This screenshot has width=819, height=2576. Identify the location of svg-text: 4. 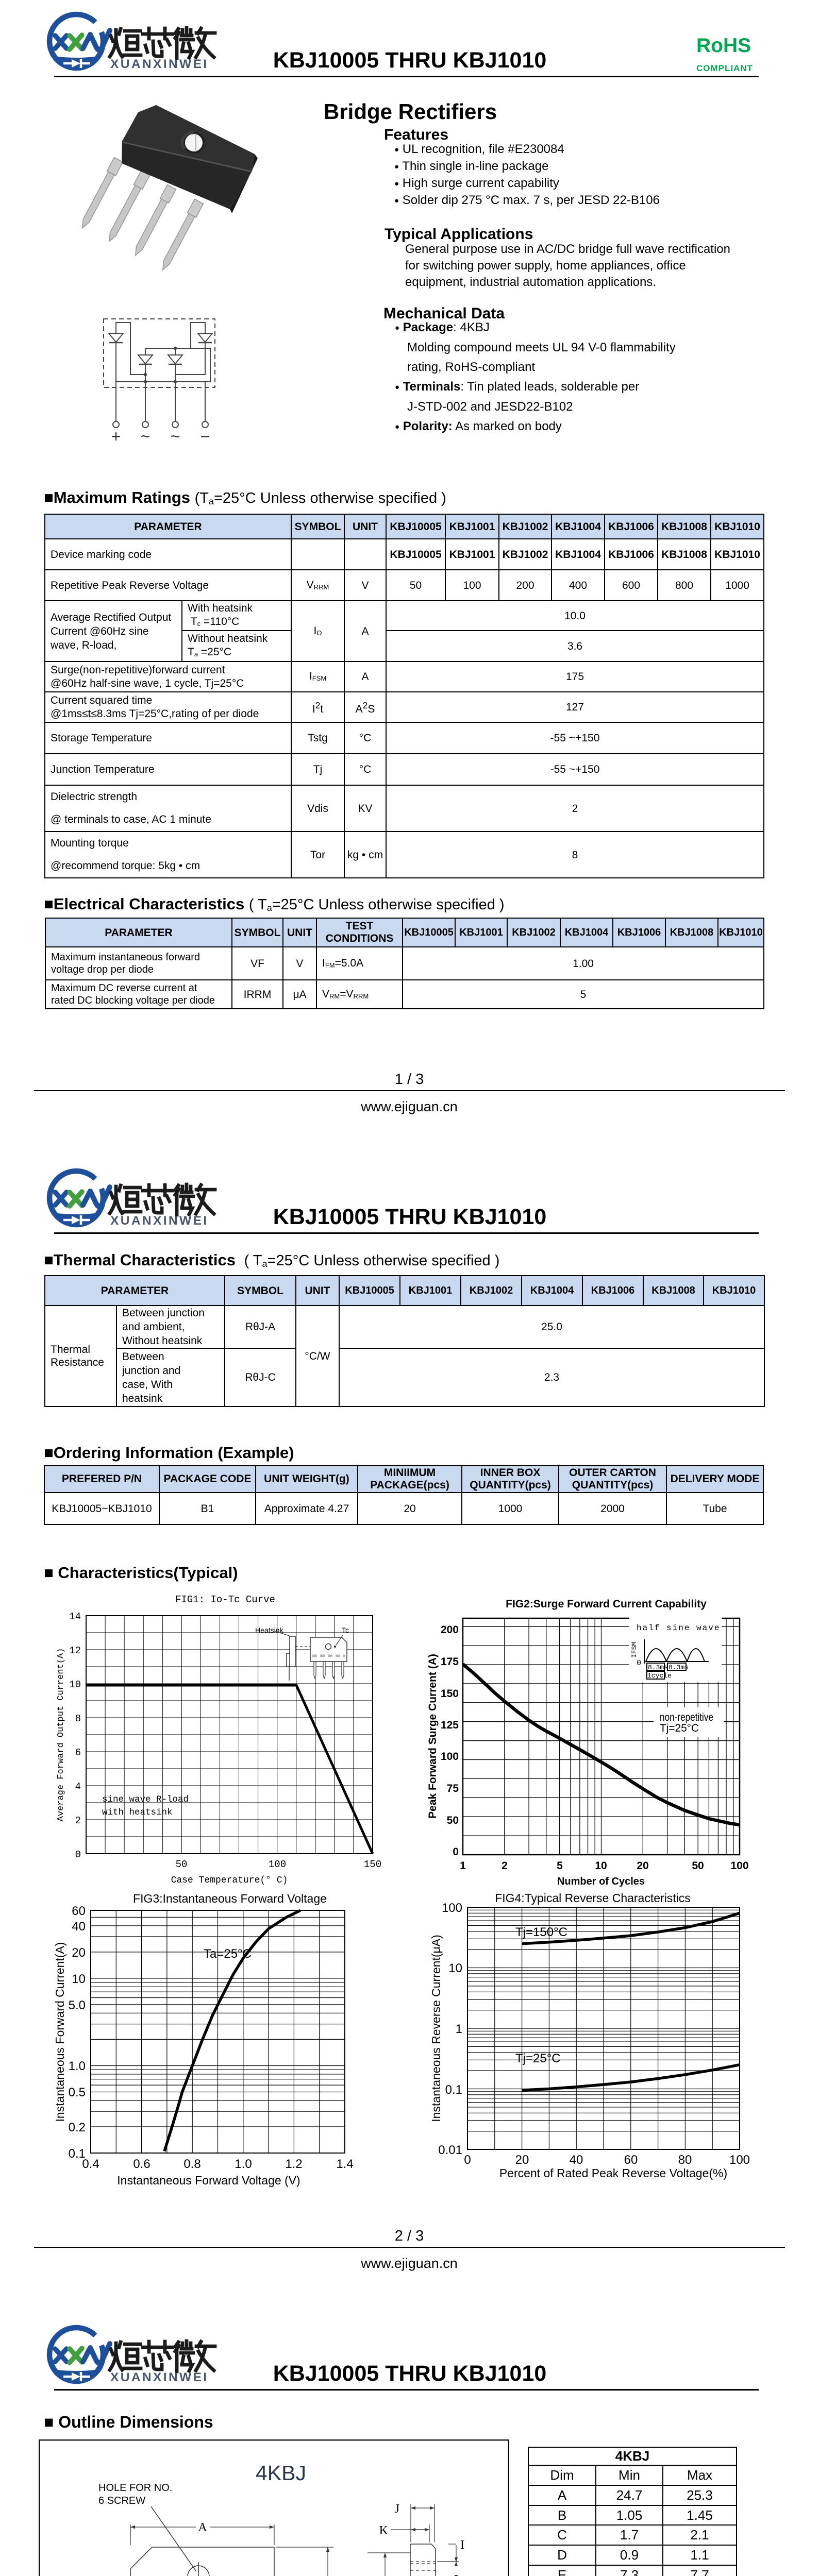
(78, 1786).